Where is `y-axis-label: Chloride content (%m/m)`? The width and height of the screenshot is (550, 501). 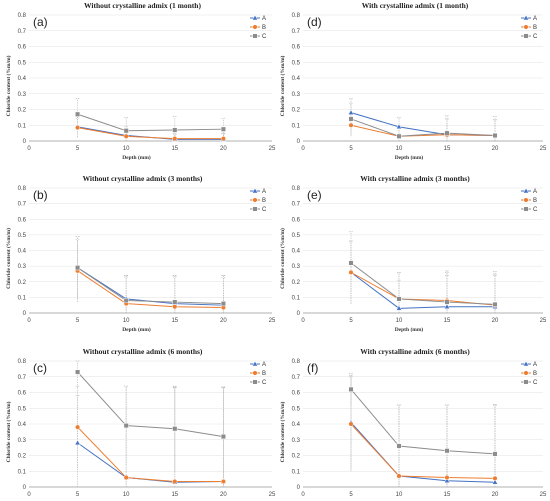
y-axis-label: Chloride content (%m/m) is located at coordinates (282, 258).